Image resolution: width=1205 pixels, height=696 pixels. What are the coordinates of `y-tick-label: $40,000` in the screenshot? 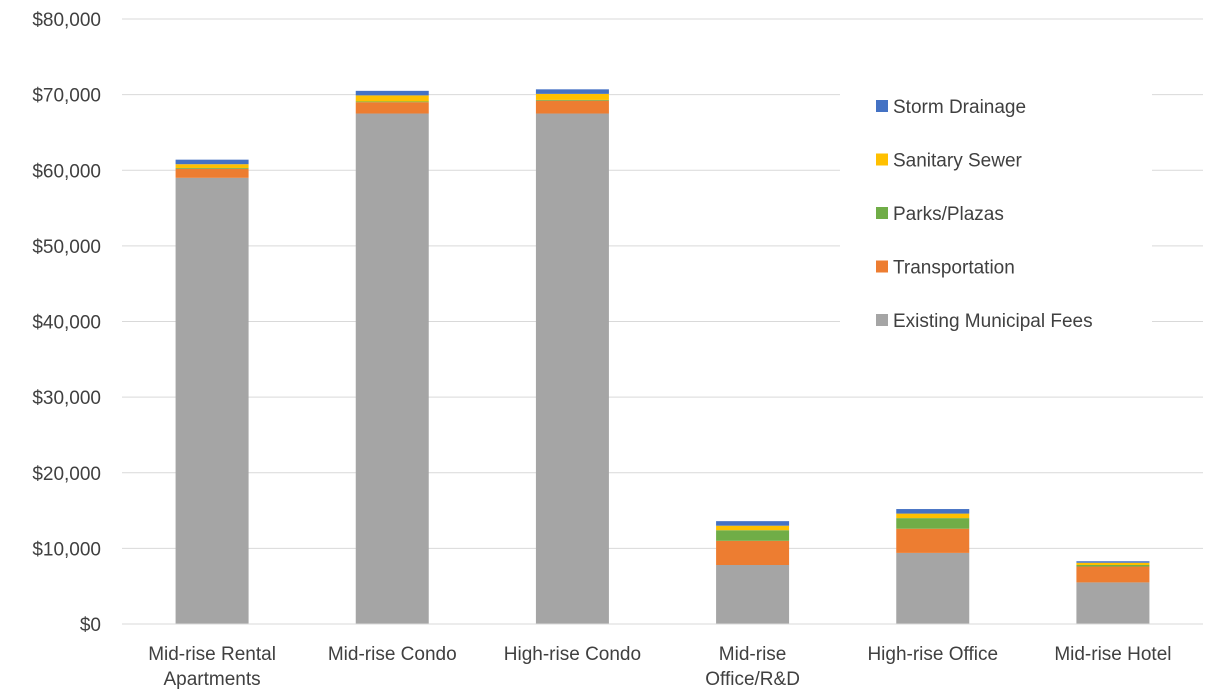 It's located at (66, 323).